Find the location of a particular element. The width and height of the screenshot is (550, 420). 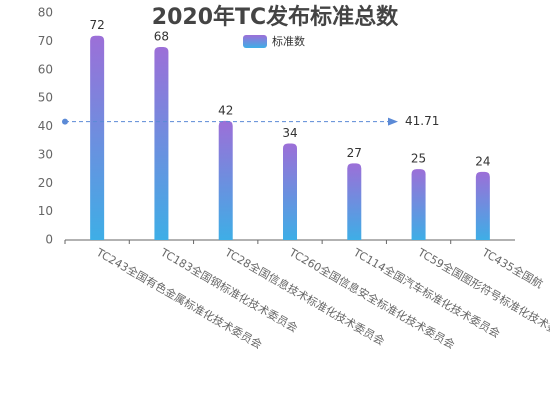

legend-label: 标准数 is located at coordinates (288, 41).